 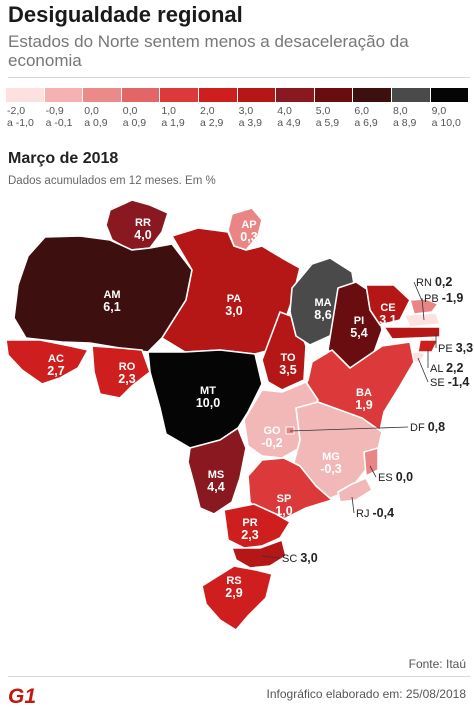 I want to click on state-label-pi: PI 5,4, so click(x=358, y=327).